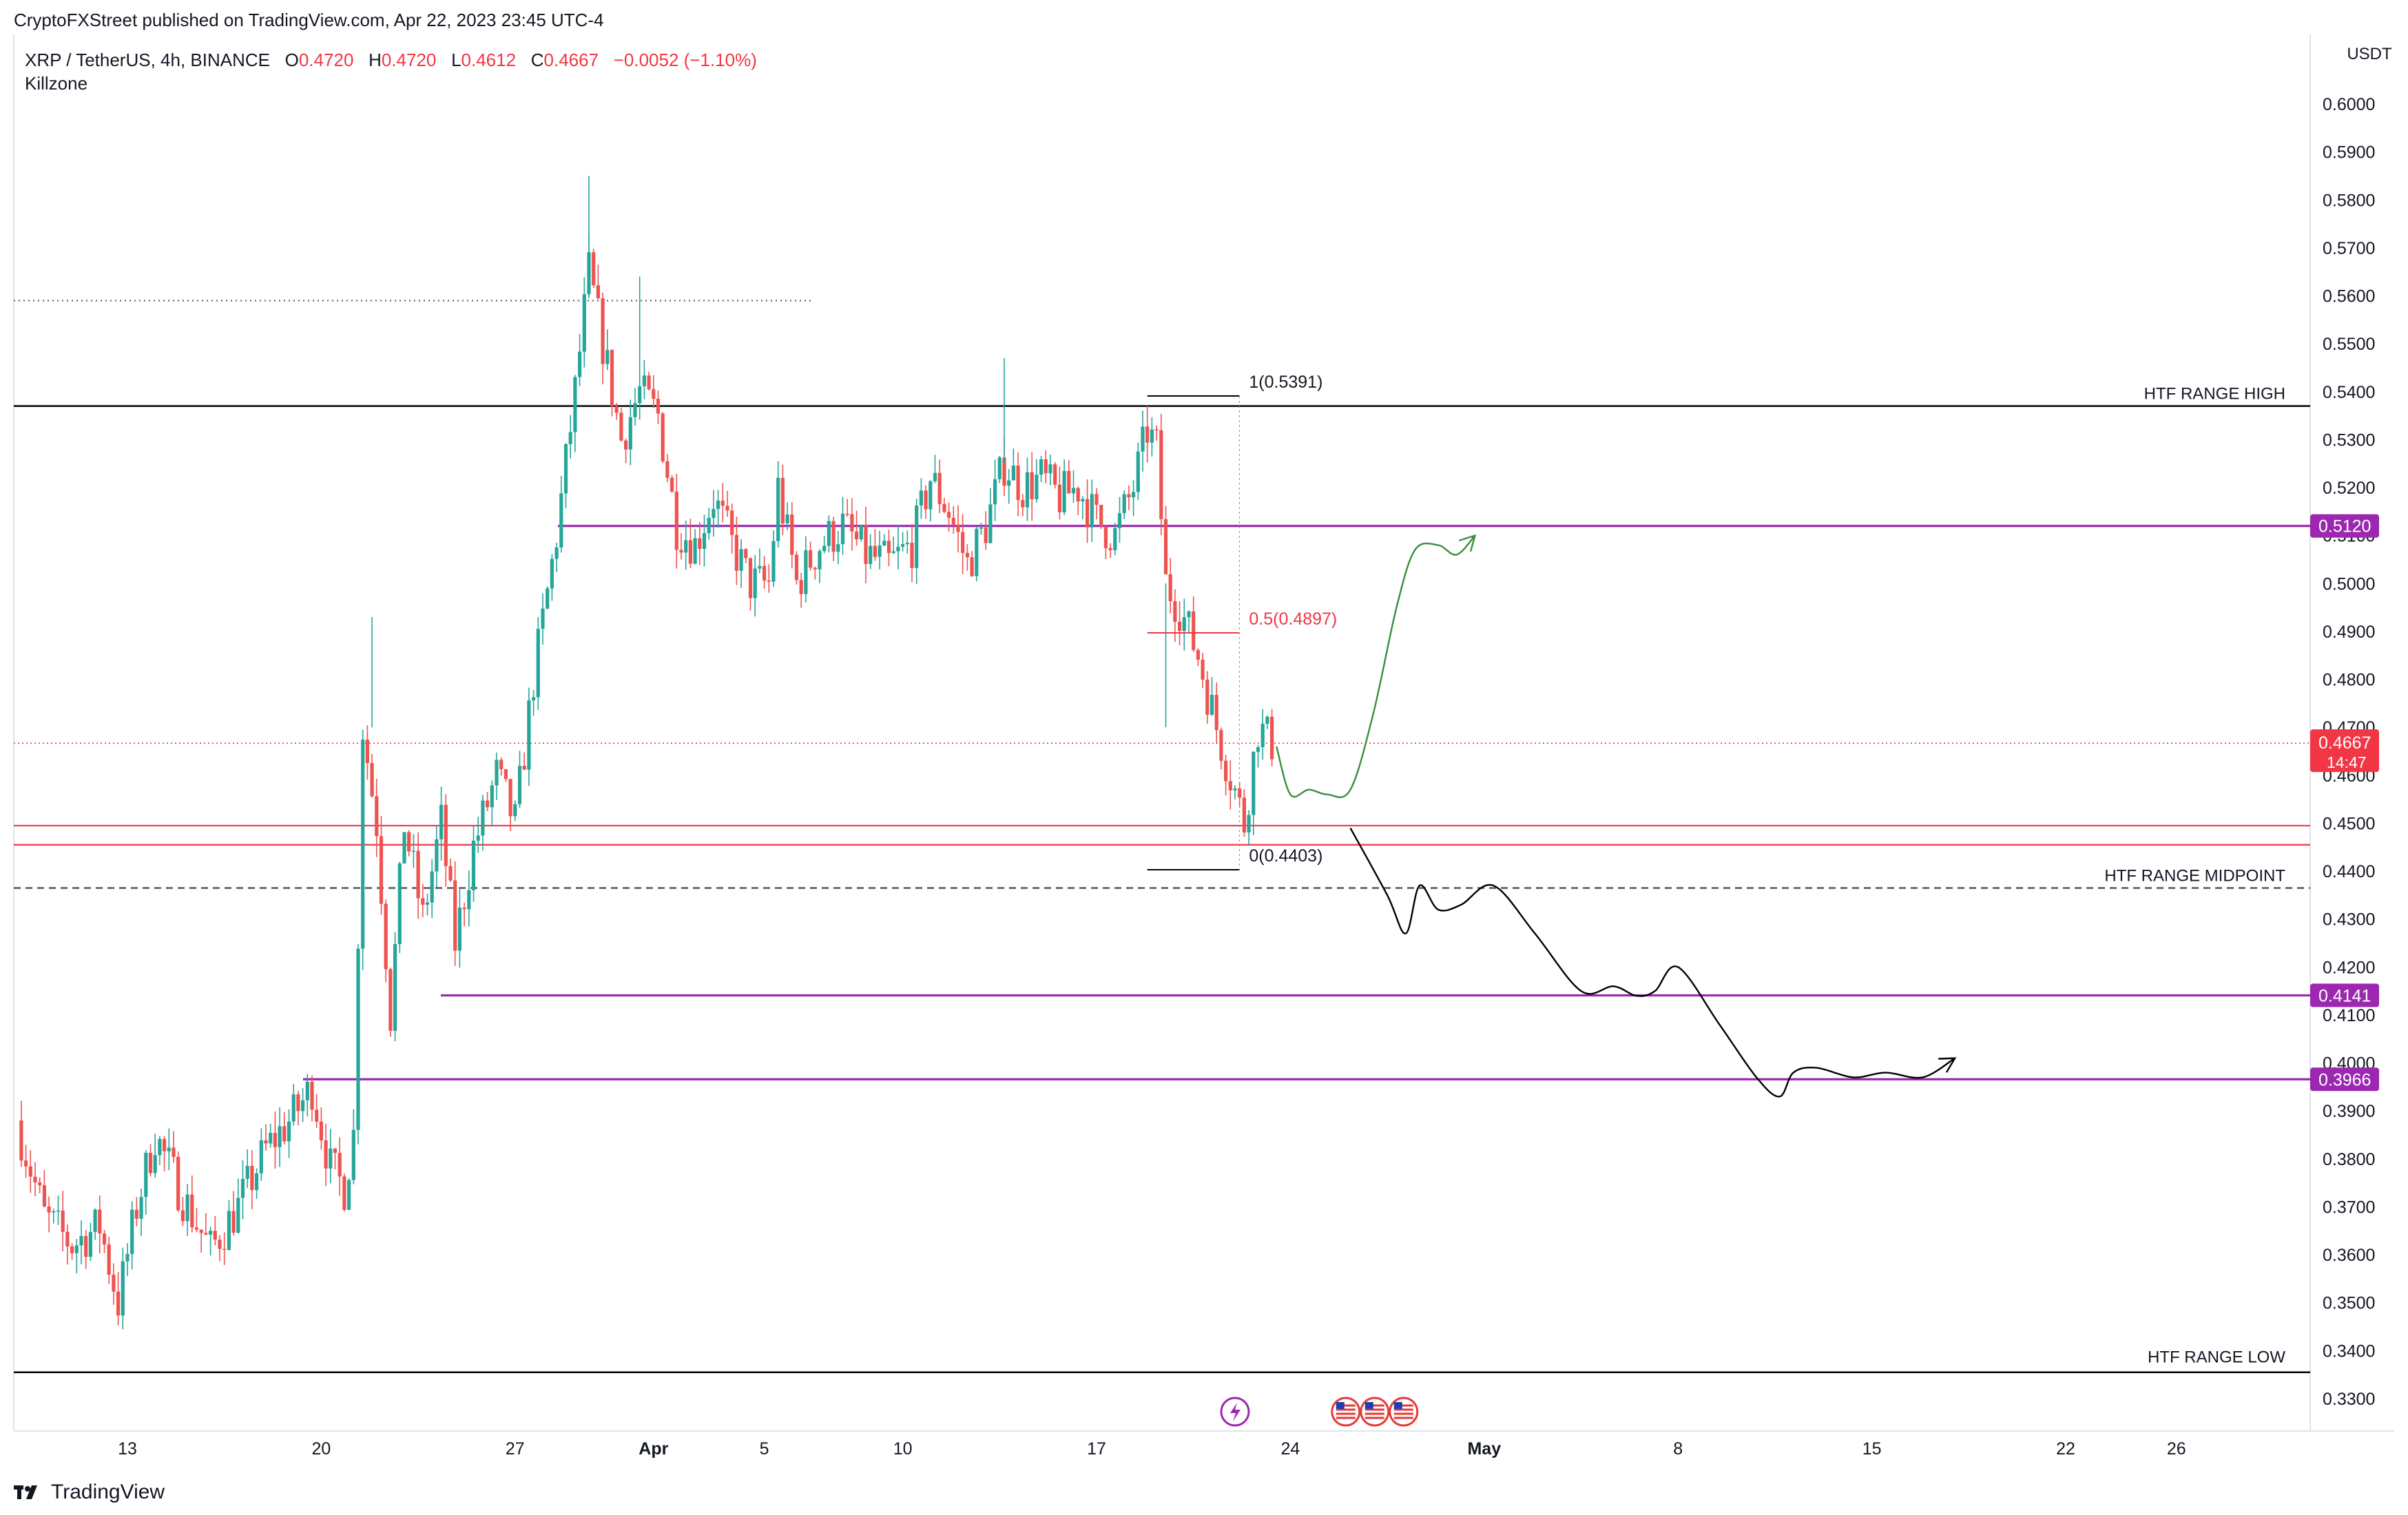 The width and height of the screenshot is (2408, 1515). Describe the element at coordinates (2349, 680) in the screenshot. I see `y-tick-label: 0.4800` at that location.